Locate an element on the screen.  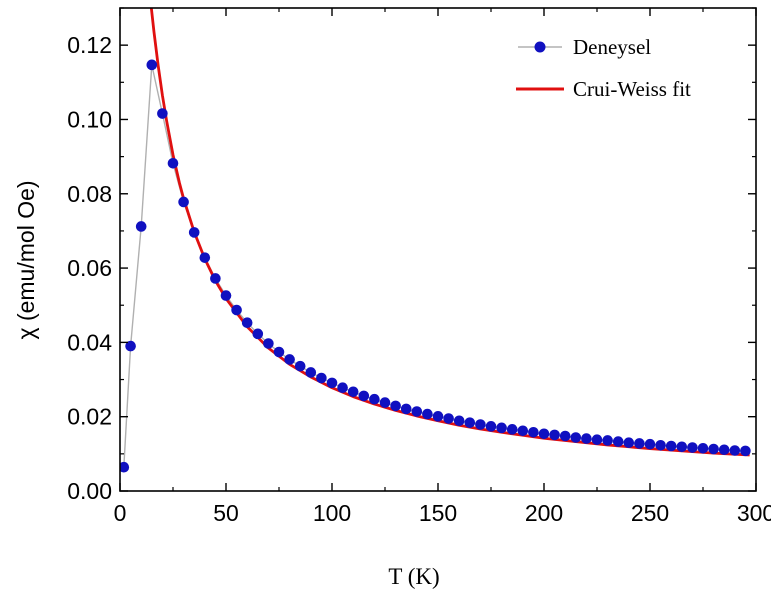
x-tick-label: 50 is located at coordinates (226, 513).